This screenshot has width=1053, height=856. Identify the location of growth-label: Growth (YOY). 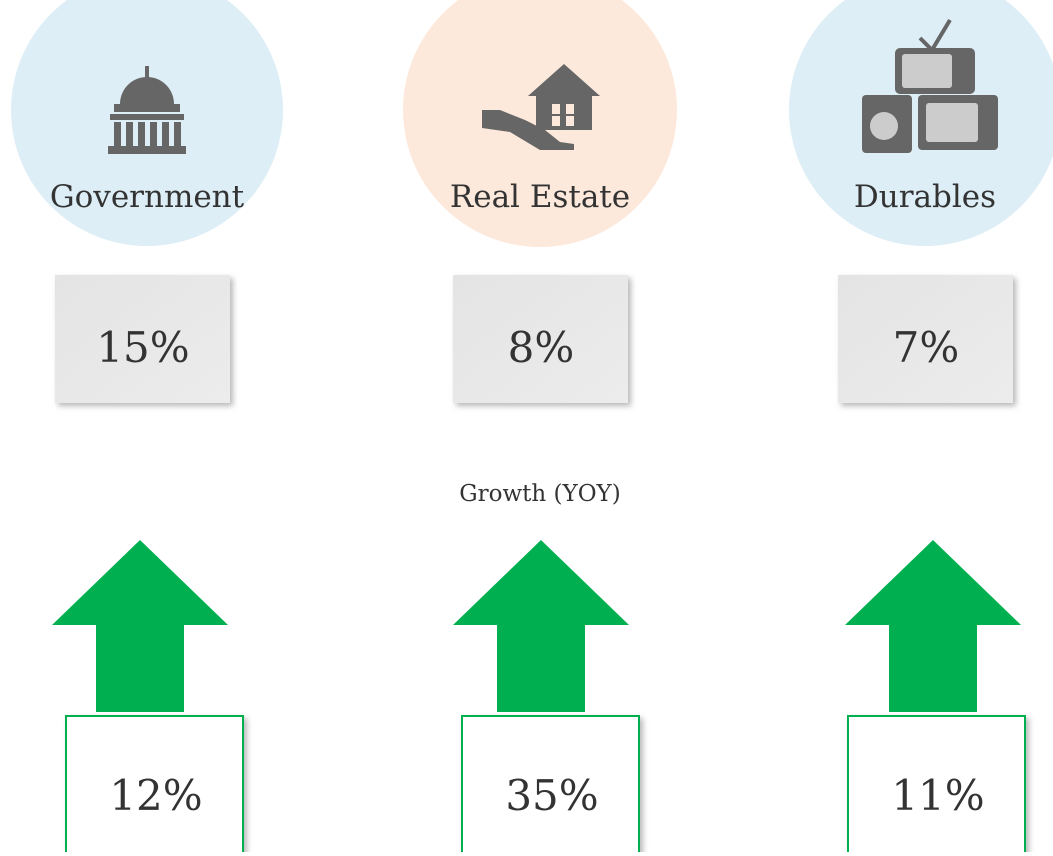
(539, 494).